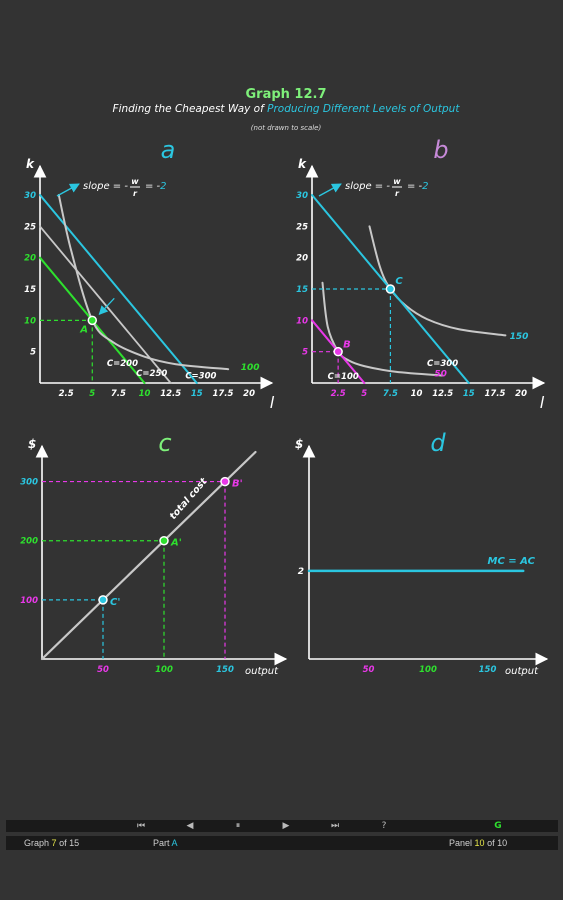  Describe the element at coordinates (33, 353) in the screenshot. I see `panel-a-y-tick-label: 5` at that location.